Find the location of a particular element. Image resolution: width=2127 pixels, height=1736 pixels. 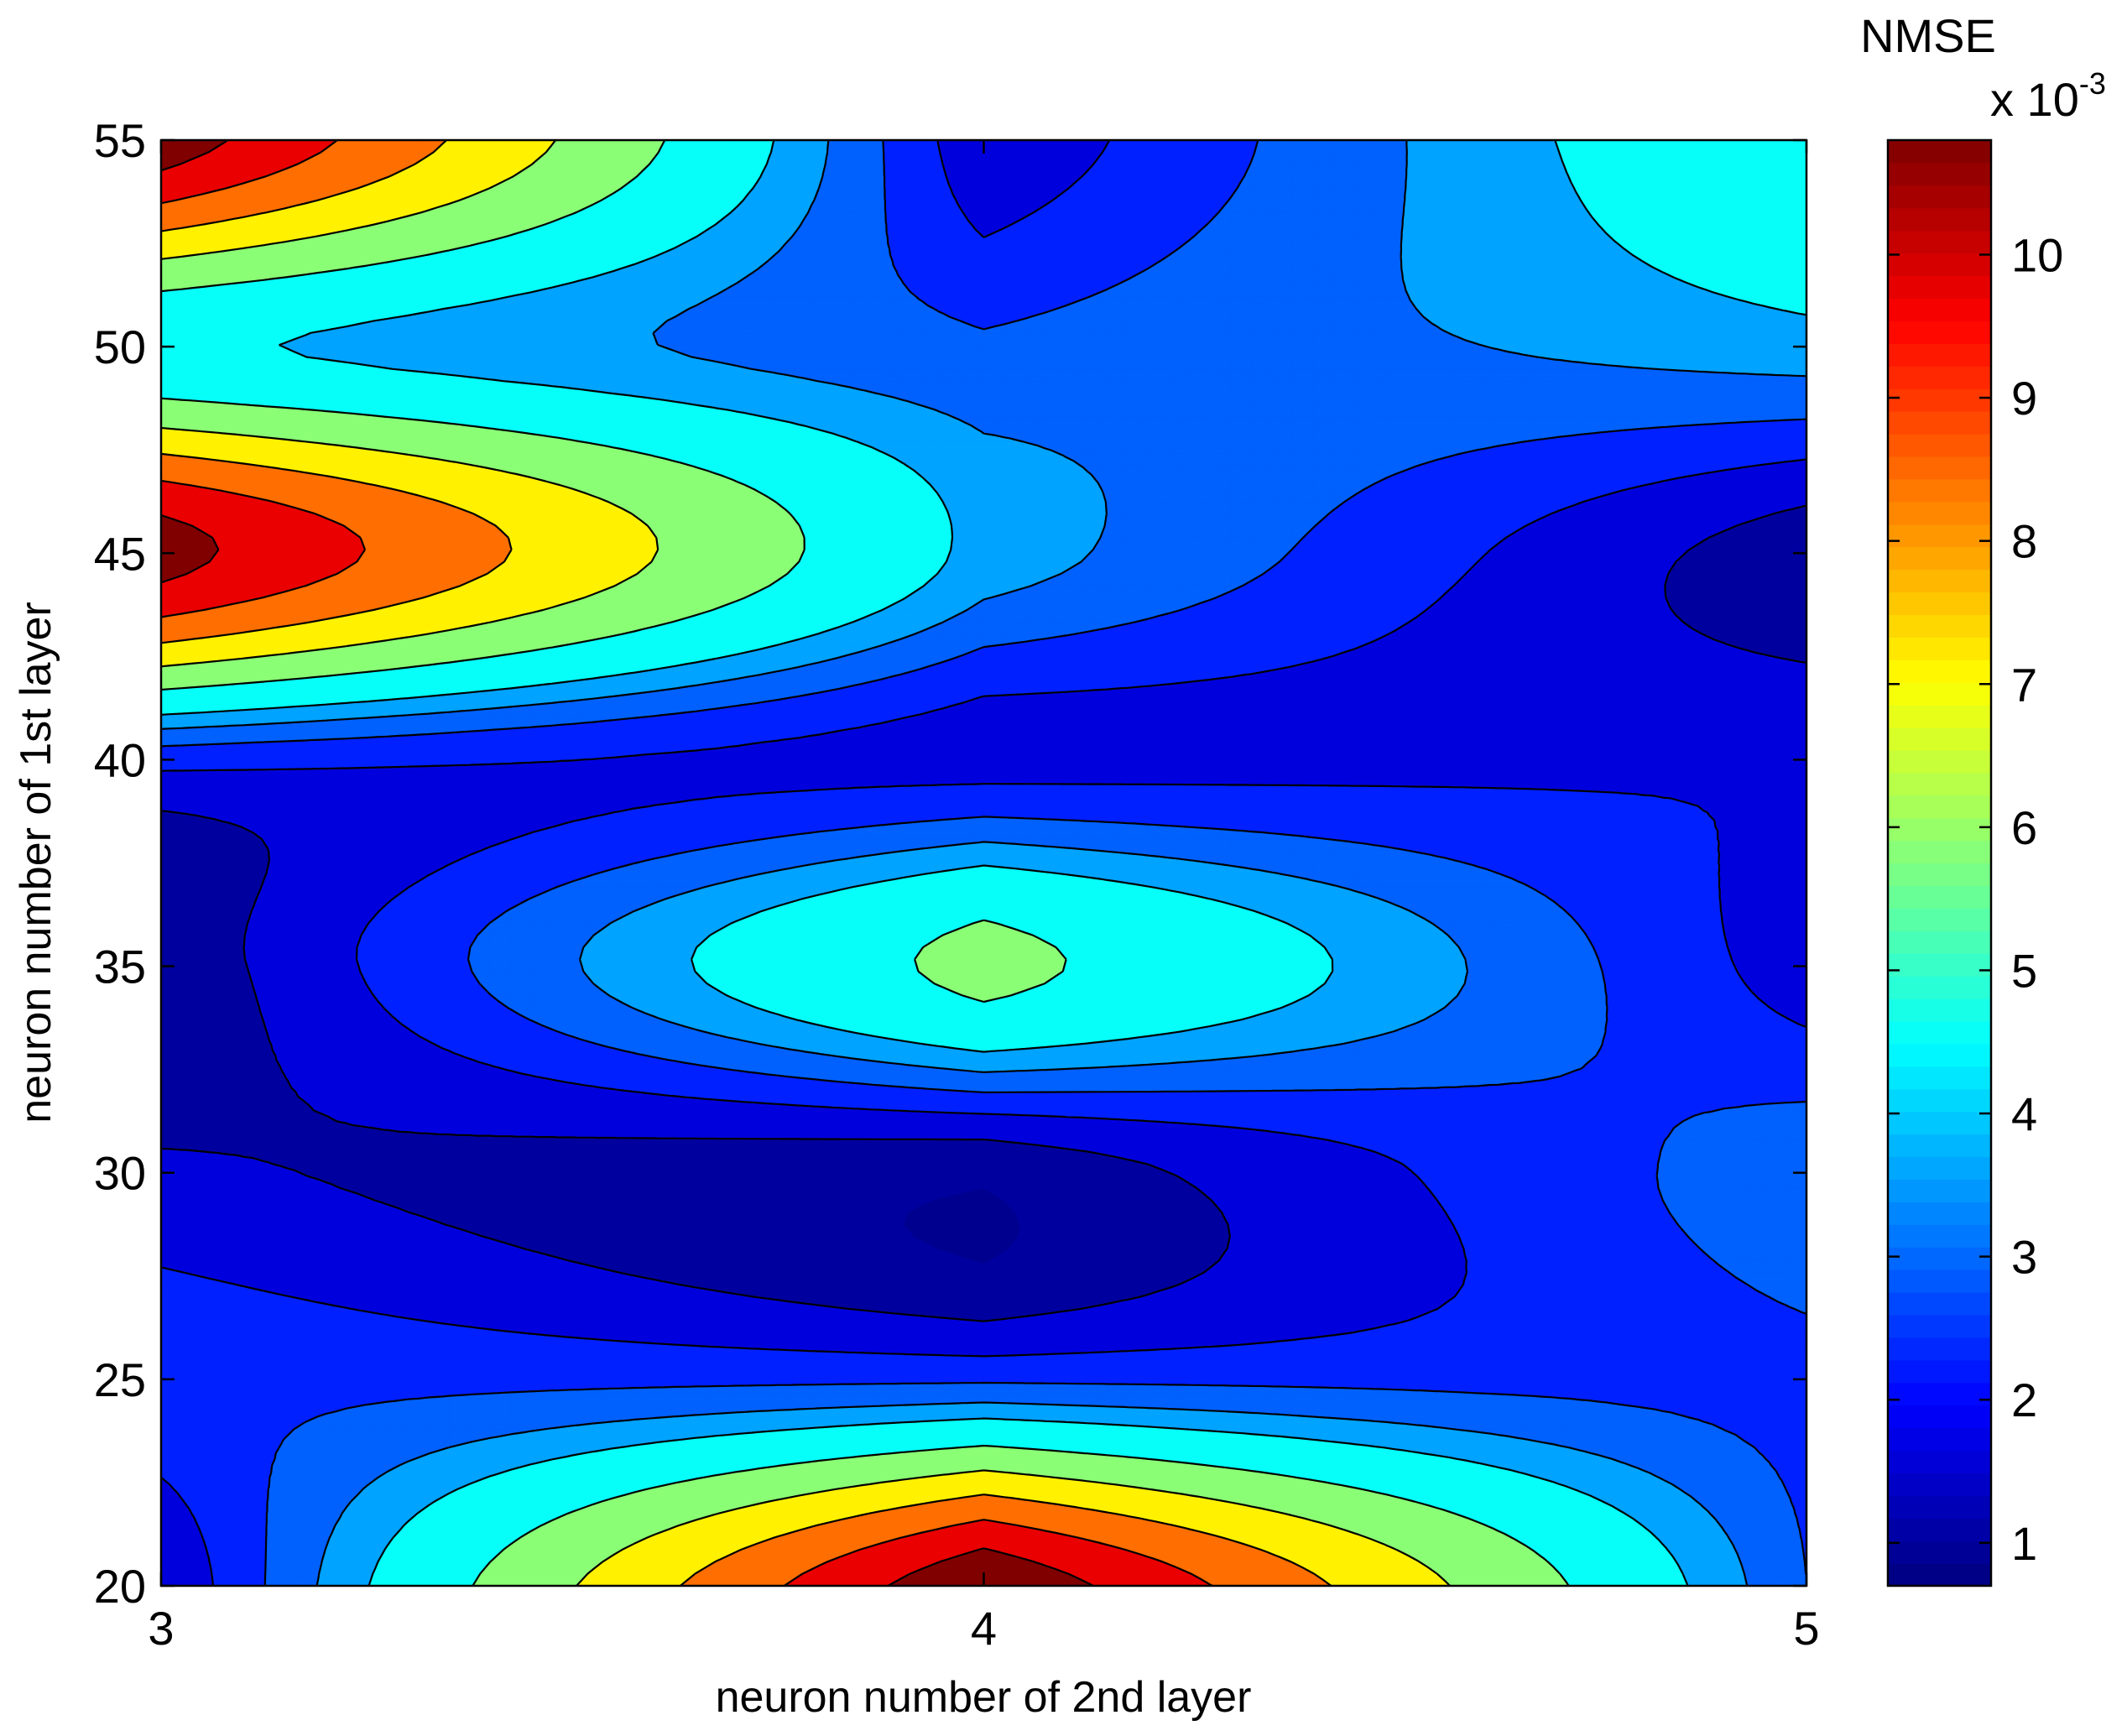

x-tick-label: 4 is located at coordinates (984, 1628).